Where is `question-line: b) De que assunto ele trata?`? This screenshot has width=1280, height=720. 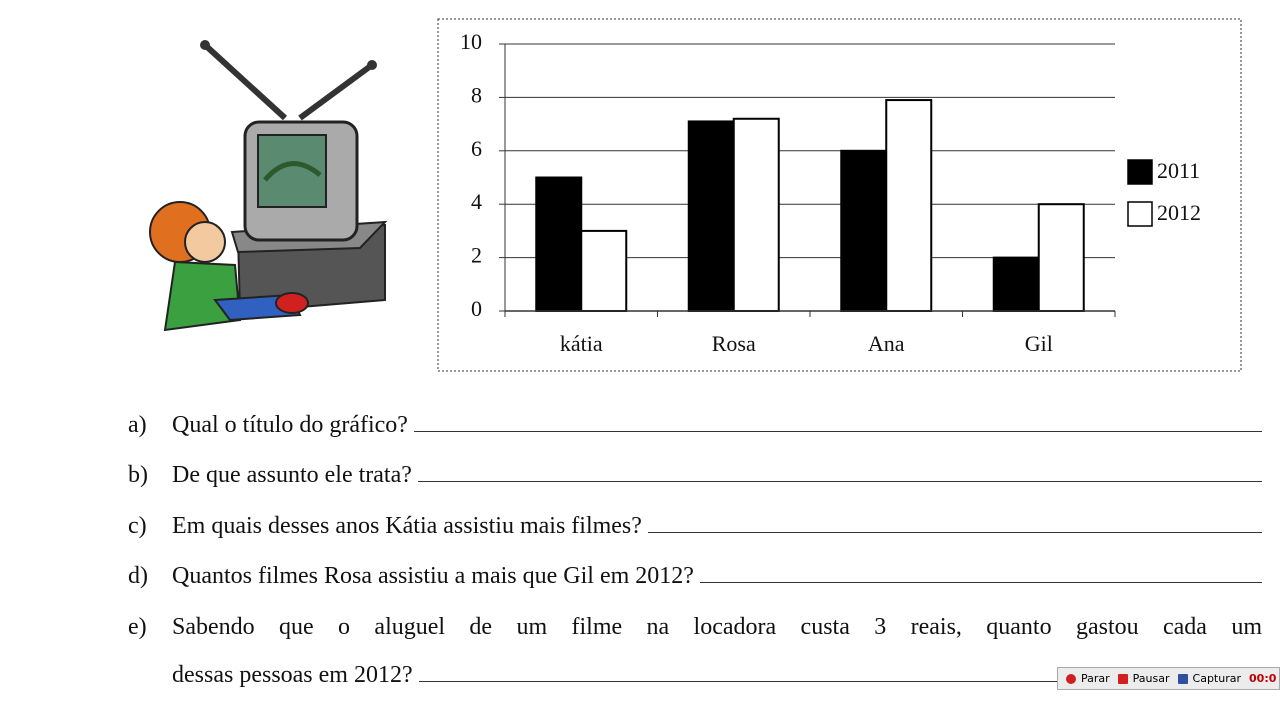 question-line: b) De que assunto ele trata? is located at coordinates (695, 475).